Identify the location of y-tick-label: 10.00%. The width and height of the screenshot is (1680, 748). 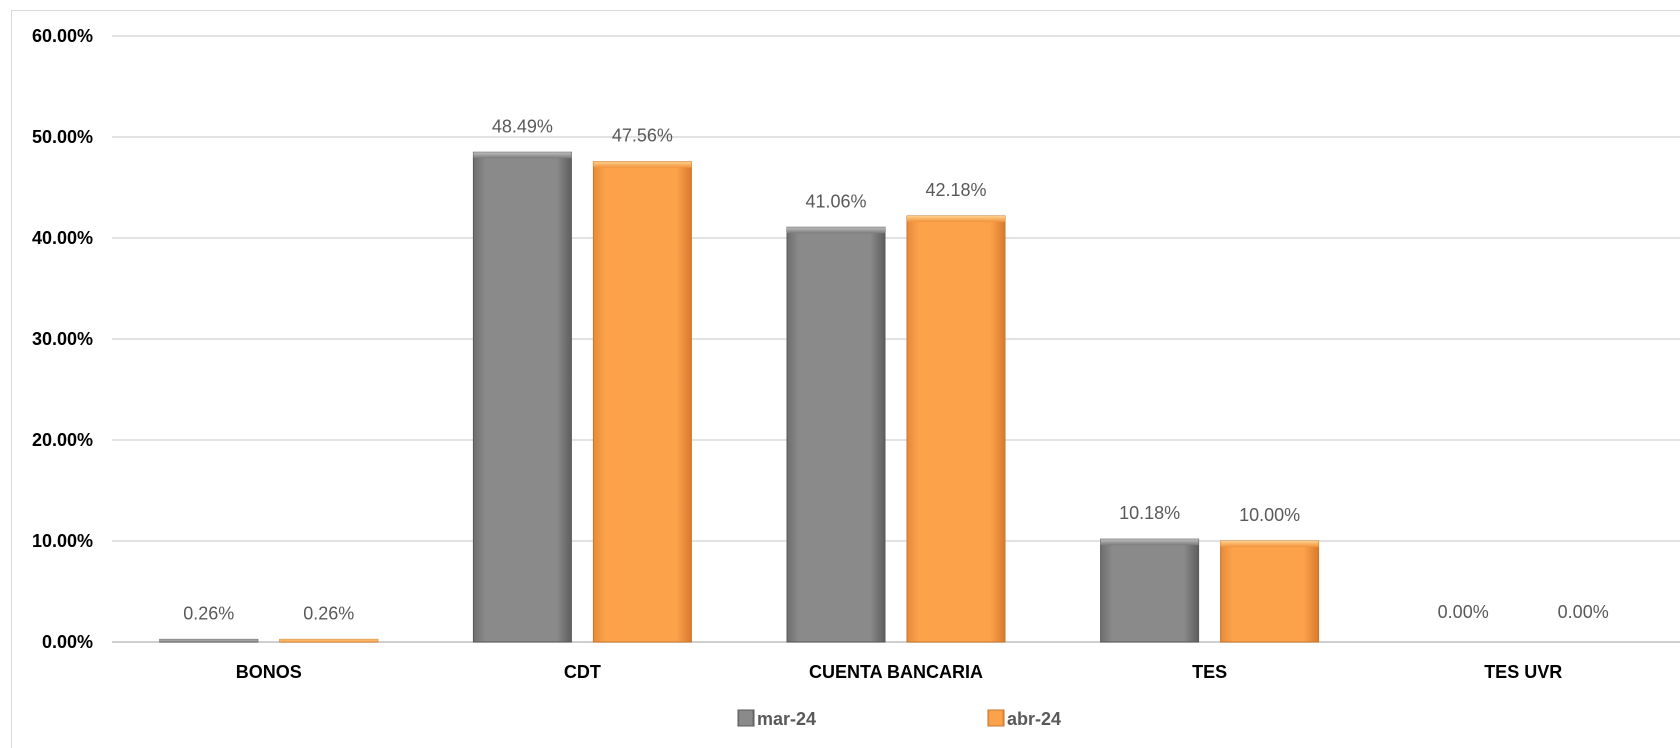
(62, 541).